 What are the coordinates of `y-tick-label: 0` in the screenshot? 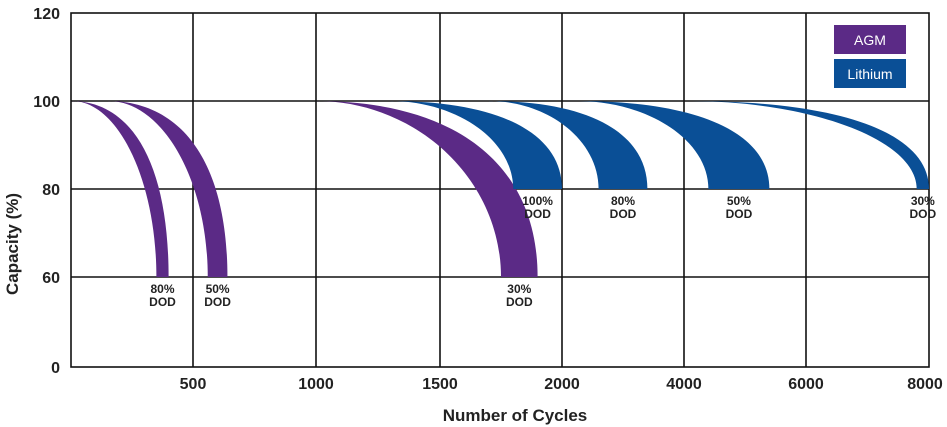 It's located at (55, 368).